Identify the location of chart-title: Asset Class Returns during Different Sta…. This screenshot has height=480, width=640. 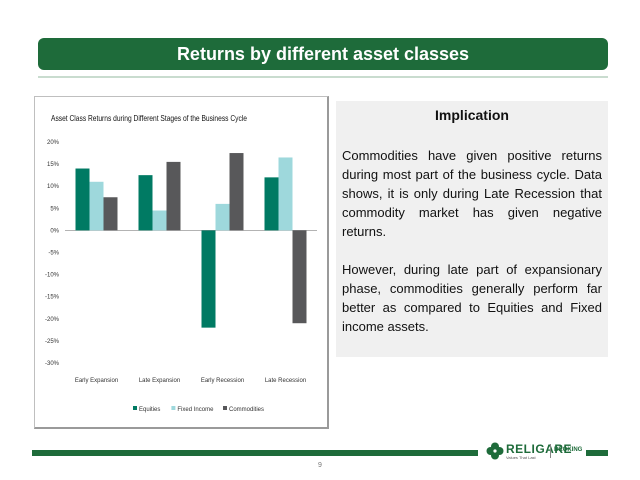
(149, 118).